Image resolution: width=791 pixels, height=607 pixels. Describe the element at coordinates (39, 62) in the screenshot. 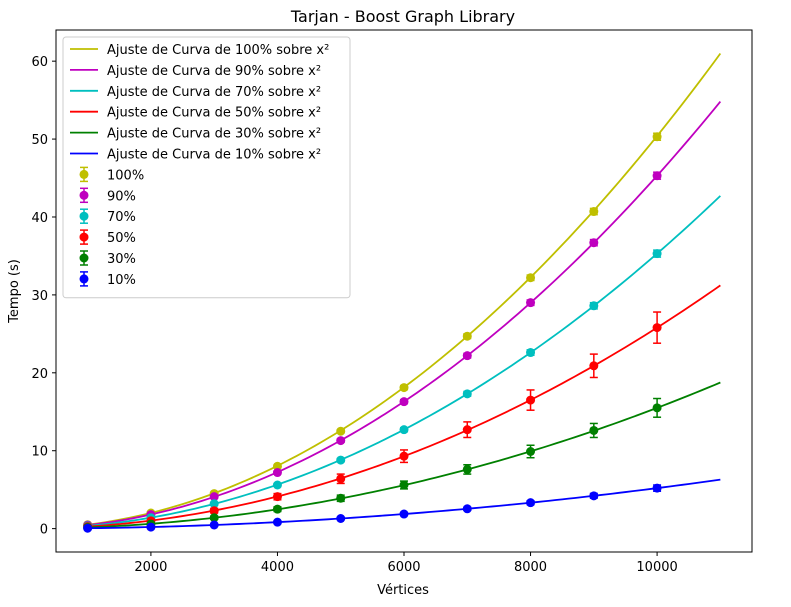

I see `y-tick-label: 60` at that location.